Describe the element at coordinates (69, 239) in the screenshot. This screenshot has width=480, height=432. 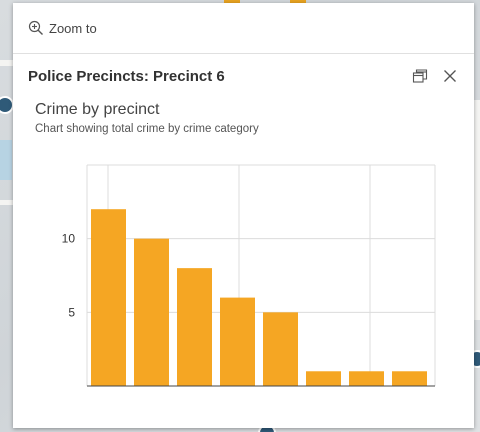
I see `y-tick-label: 10` at that location.